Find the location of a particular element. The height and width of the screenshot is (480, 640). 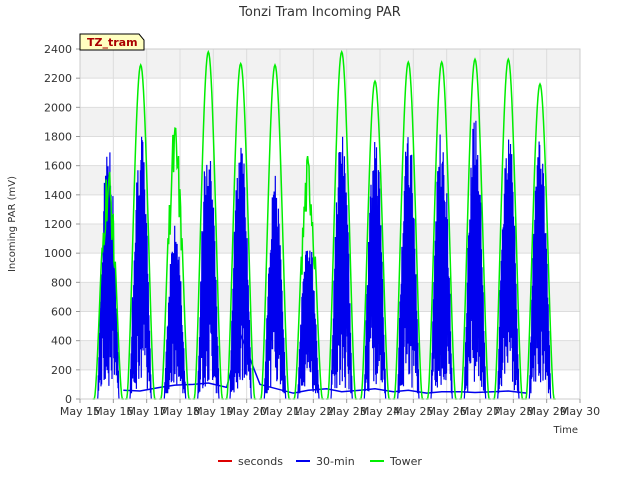

y-tick-label: 2000 is located at coordinates (58, 107).